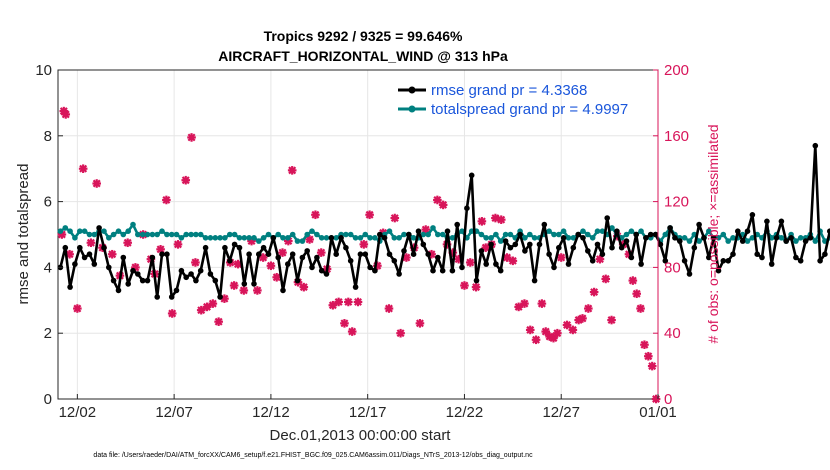  What do you see at coordinates (529, 109) in the screenshot?
I see `legend-spread-label: totalspread grand pr = 4.9997` at bounding box center [529, 109].